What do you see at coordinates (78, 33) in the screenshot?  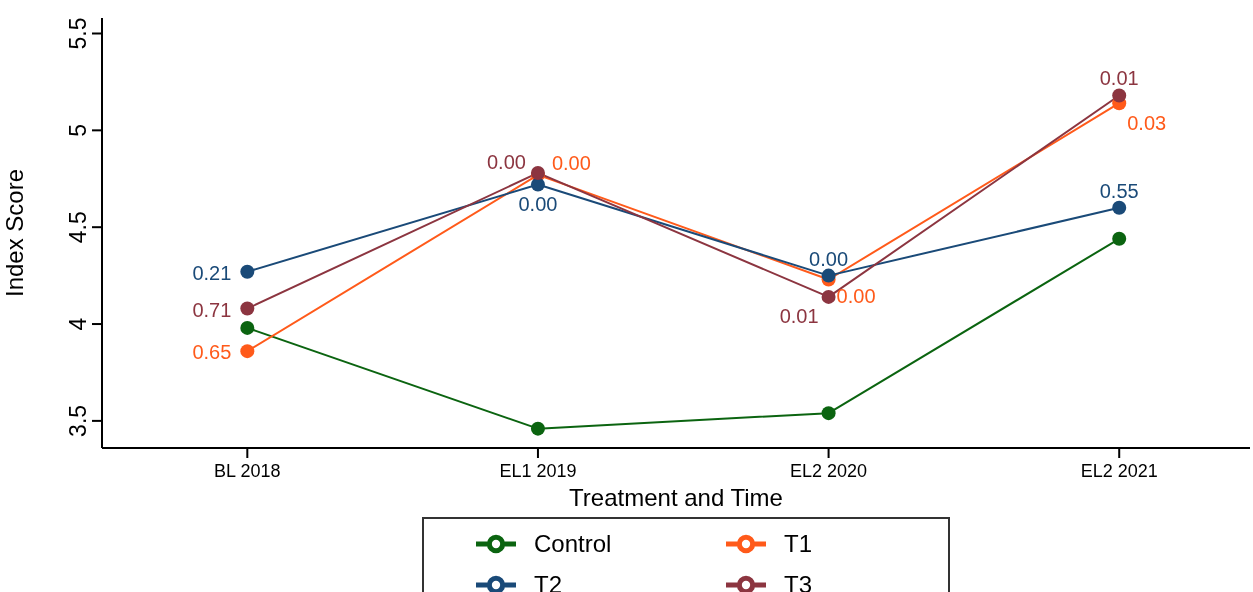 I see `y-tick-label: 5.5` at bounding box center [78, 33].